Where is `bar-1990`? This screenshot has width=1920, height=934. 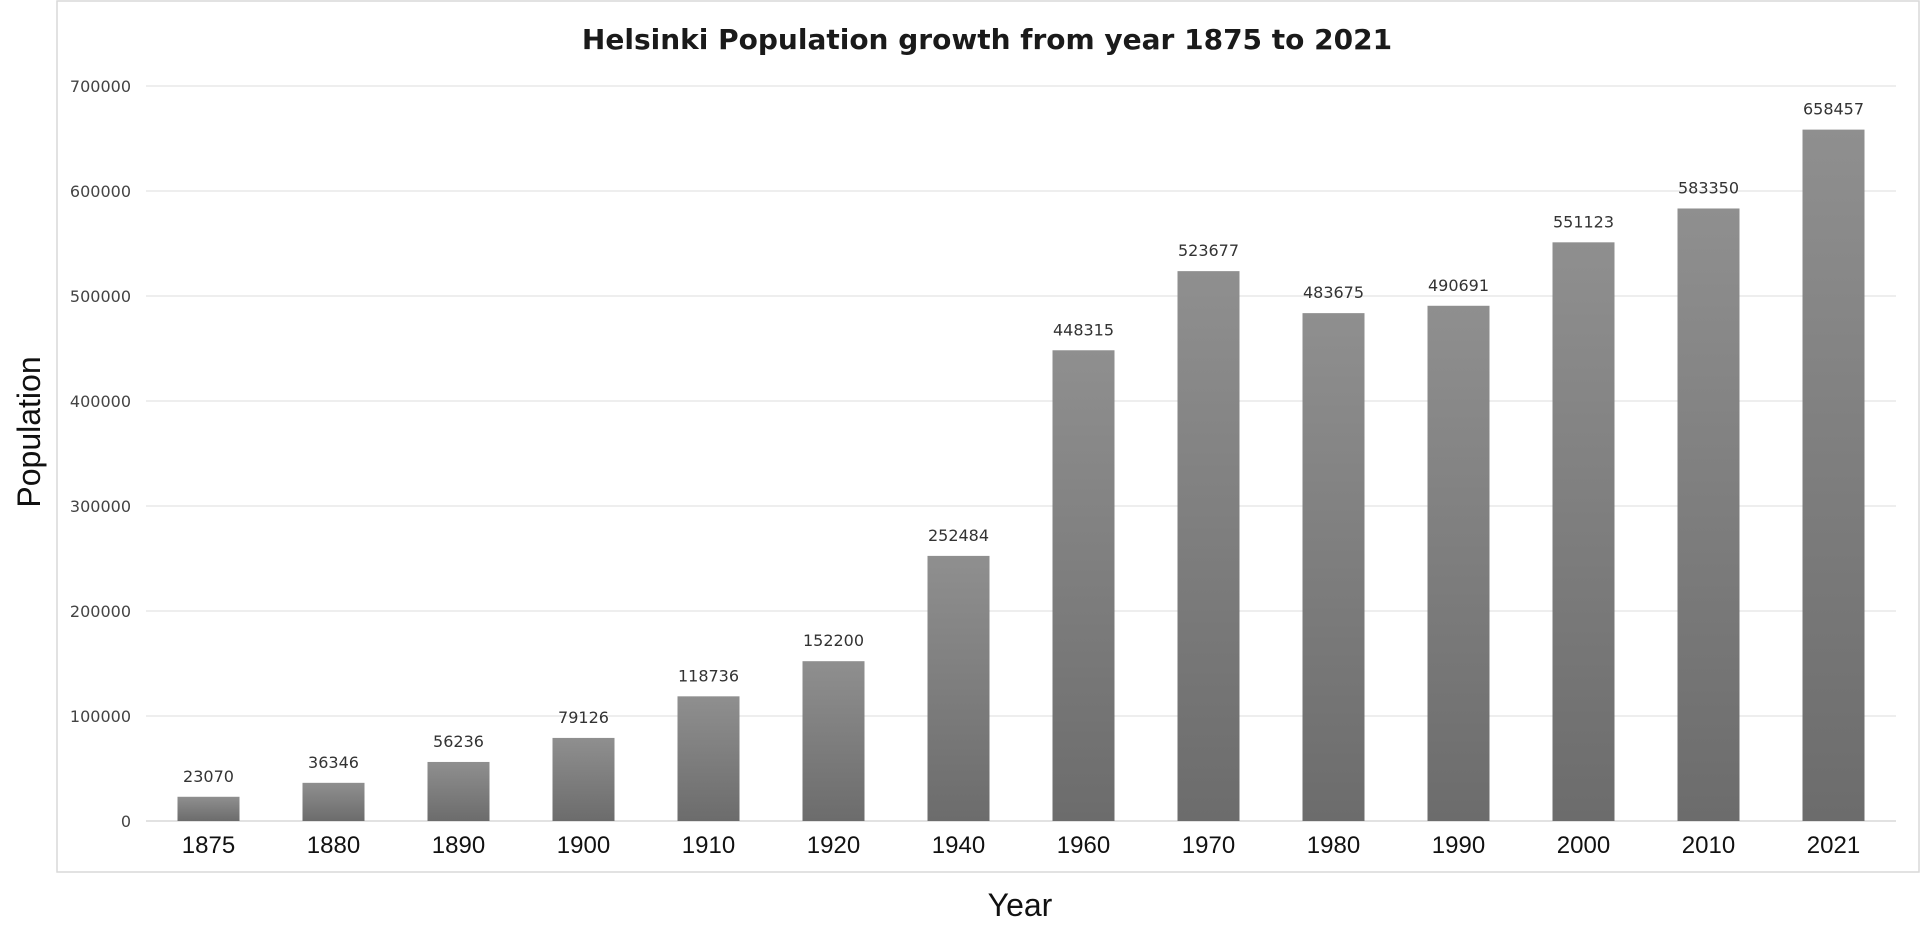
bar-1990 is located at coordinates (1458, 563).